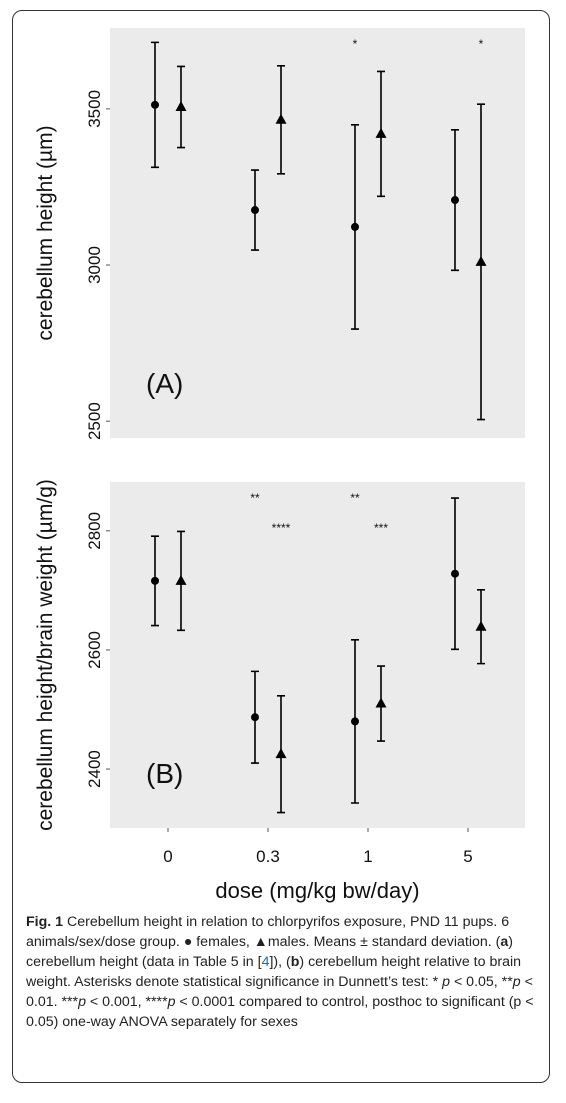 Image resolution: width=566 pixels, height=1103 pixels. What do you see at coordinates (94, 650) in the screenshot?
I see `y-tick-label: 2600` at bounding box center [94, 650].